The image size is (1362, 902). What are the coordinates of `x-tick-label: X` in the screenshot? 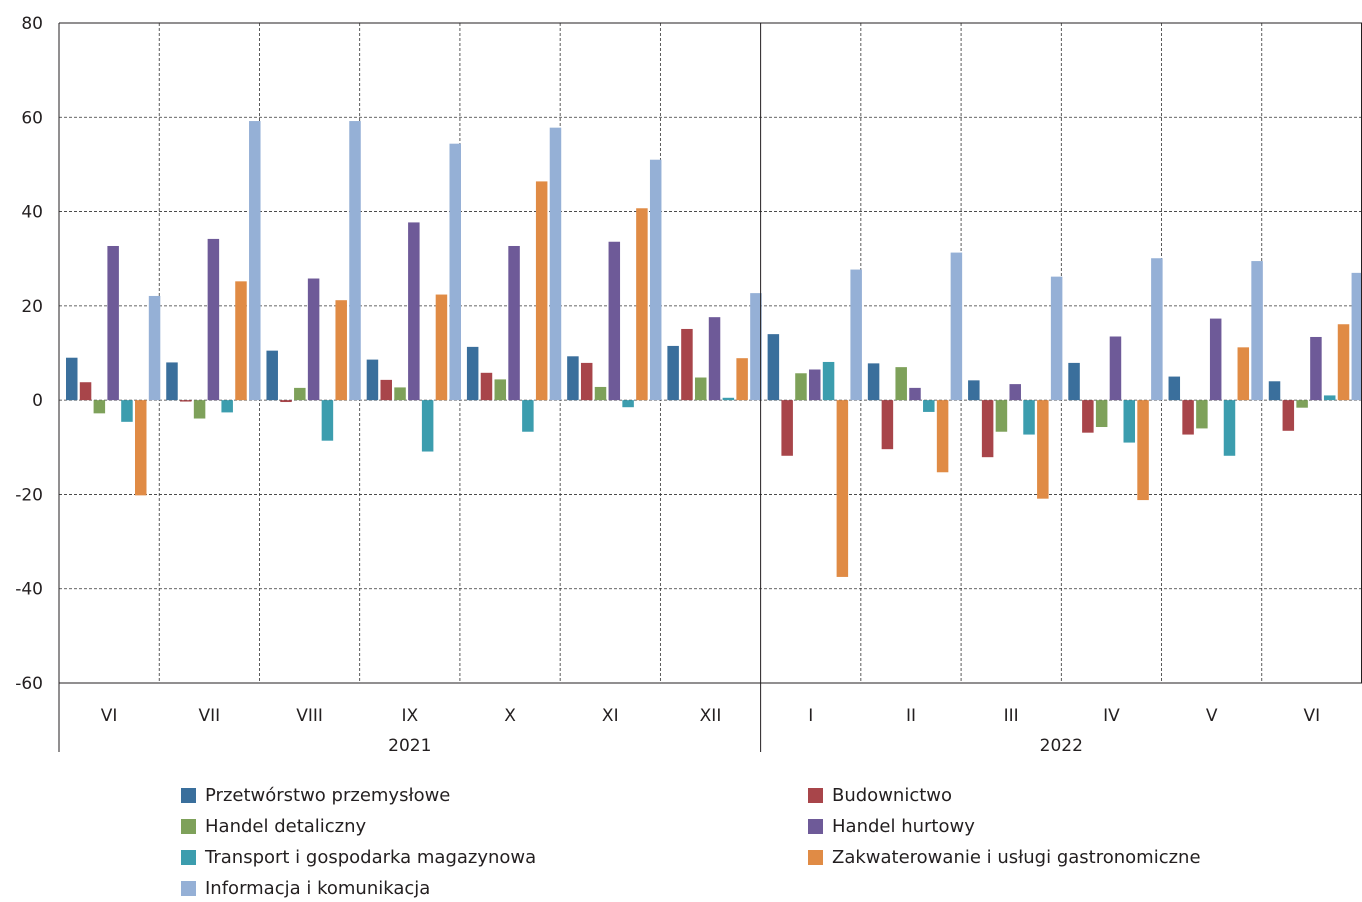 It's located at (510, 716).